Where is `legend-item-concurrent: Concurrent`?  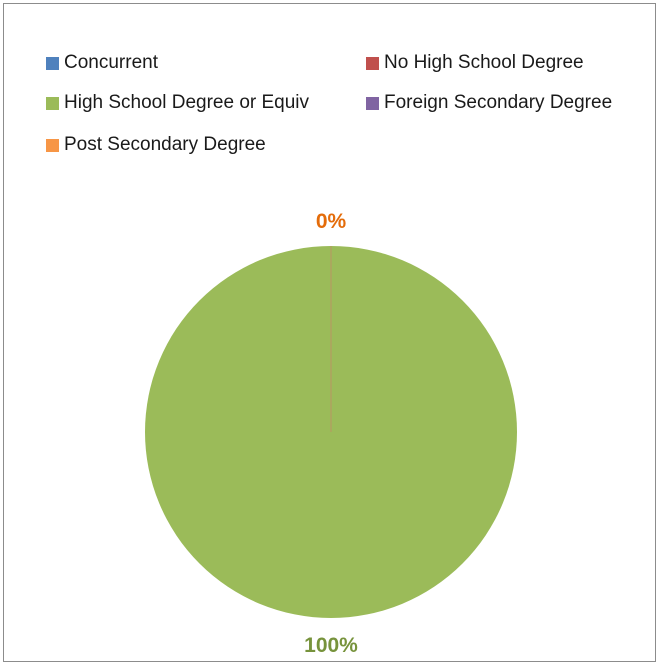
legend-item-concurrent: Concurrent is located at coordinates (102, 63).